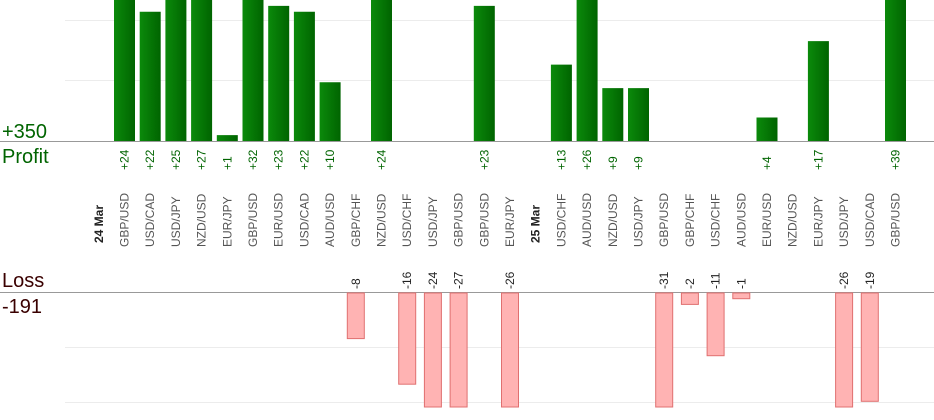 The width and height of the screenshot is (934, 420). What do you see at coordinates (99, 224) in the screenshot?
I see `date-marker: 24 Mar` at bounding box center [99, 224].